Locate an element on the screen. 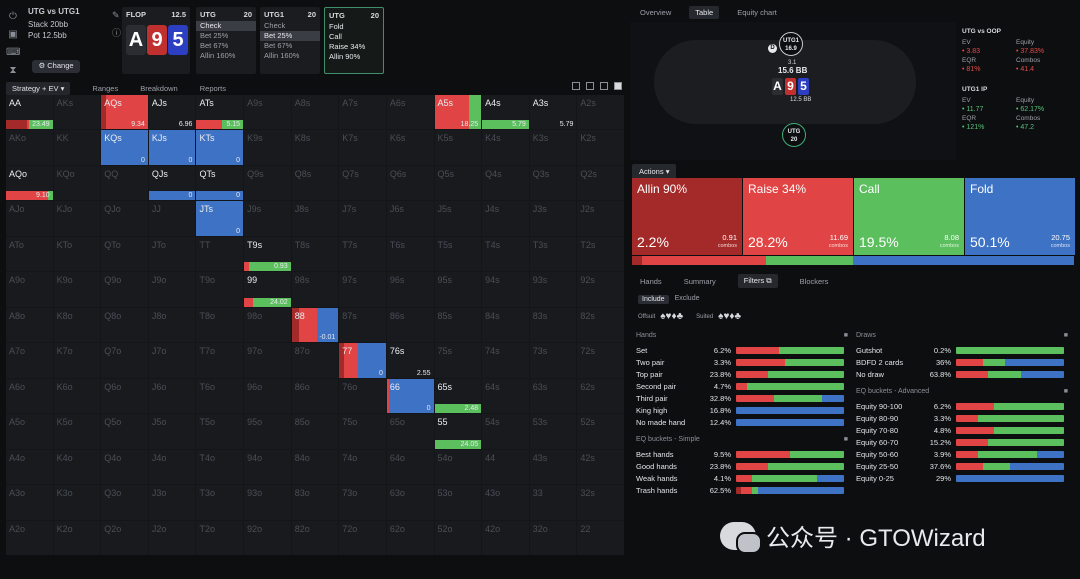 This screenshot has width=1080, height=579. view-mode-1-icon is located at coordinates (576, 86).